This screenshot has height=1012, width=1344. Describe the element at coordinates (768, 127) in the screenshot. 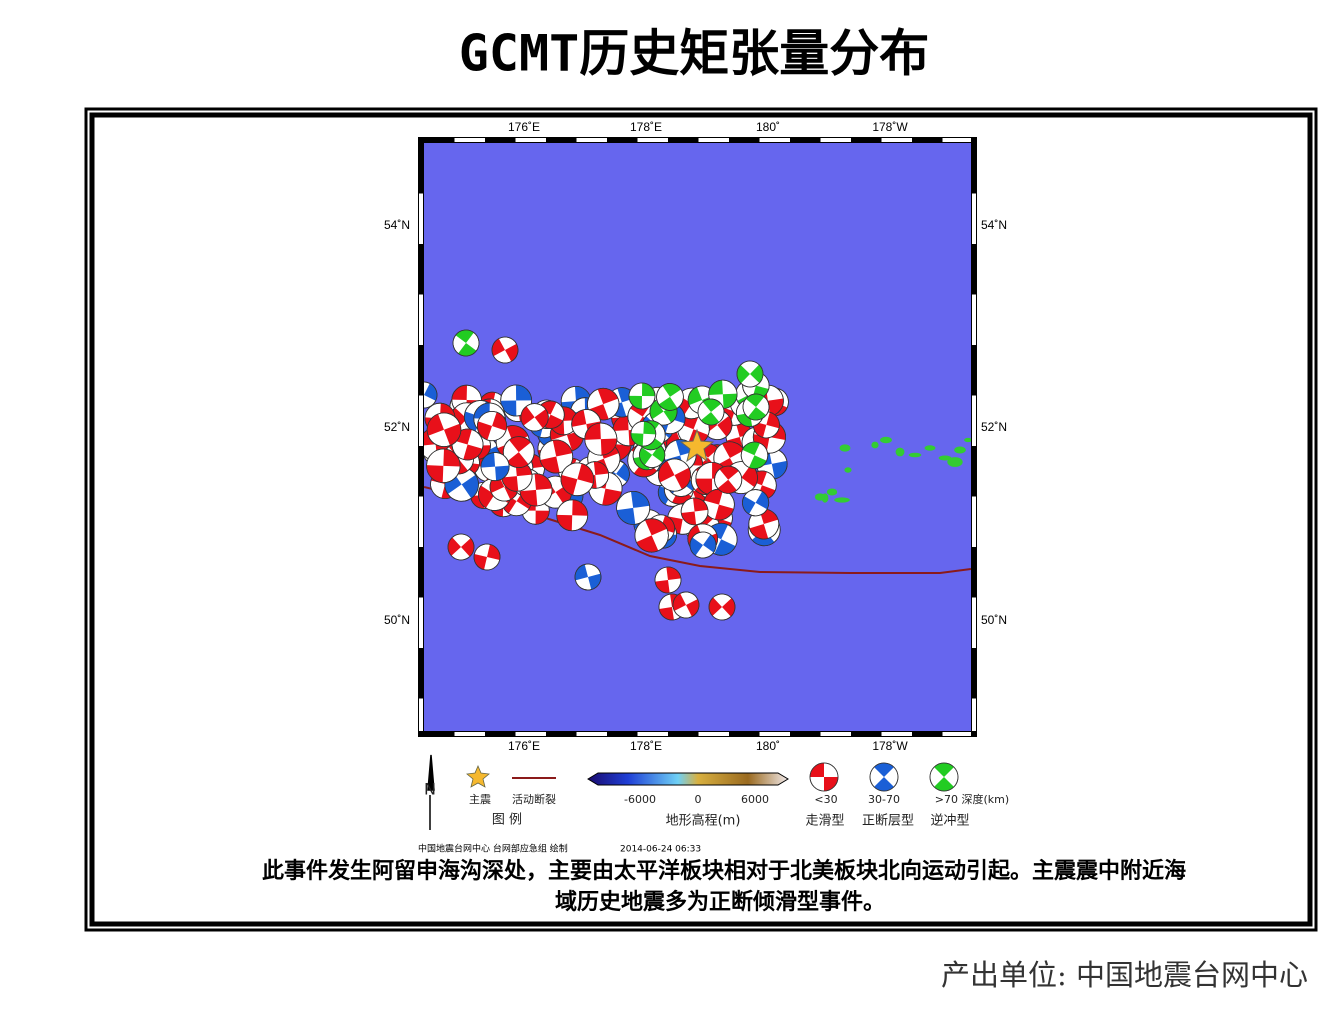

I see `lon-label: 180˚` at that location.